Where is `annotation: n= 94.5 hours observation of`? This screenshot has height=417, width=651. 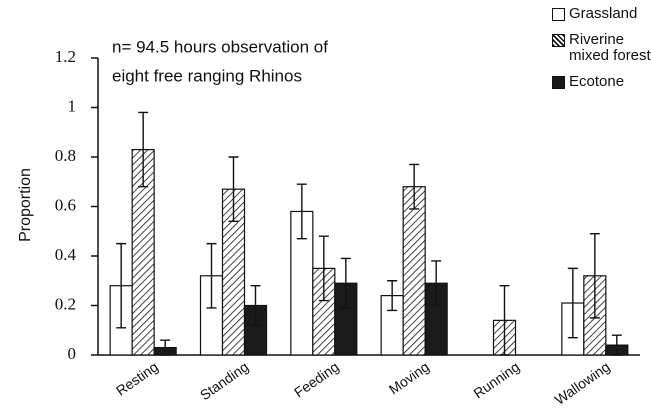
annotation: n= 94.5 hours observation of is located at coordinates (220, 46).